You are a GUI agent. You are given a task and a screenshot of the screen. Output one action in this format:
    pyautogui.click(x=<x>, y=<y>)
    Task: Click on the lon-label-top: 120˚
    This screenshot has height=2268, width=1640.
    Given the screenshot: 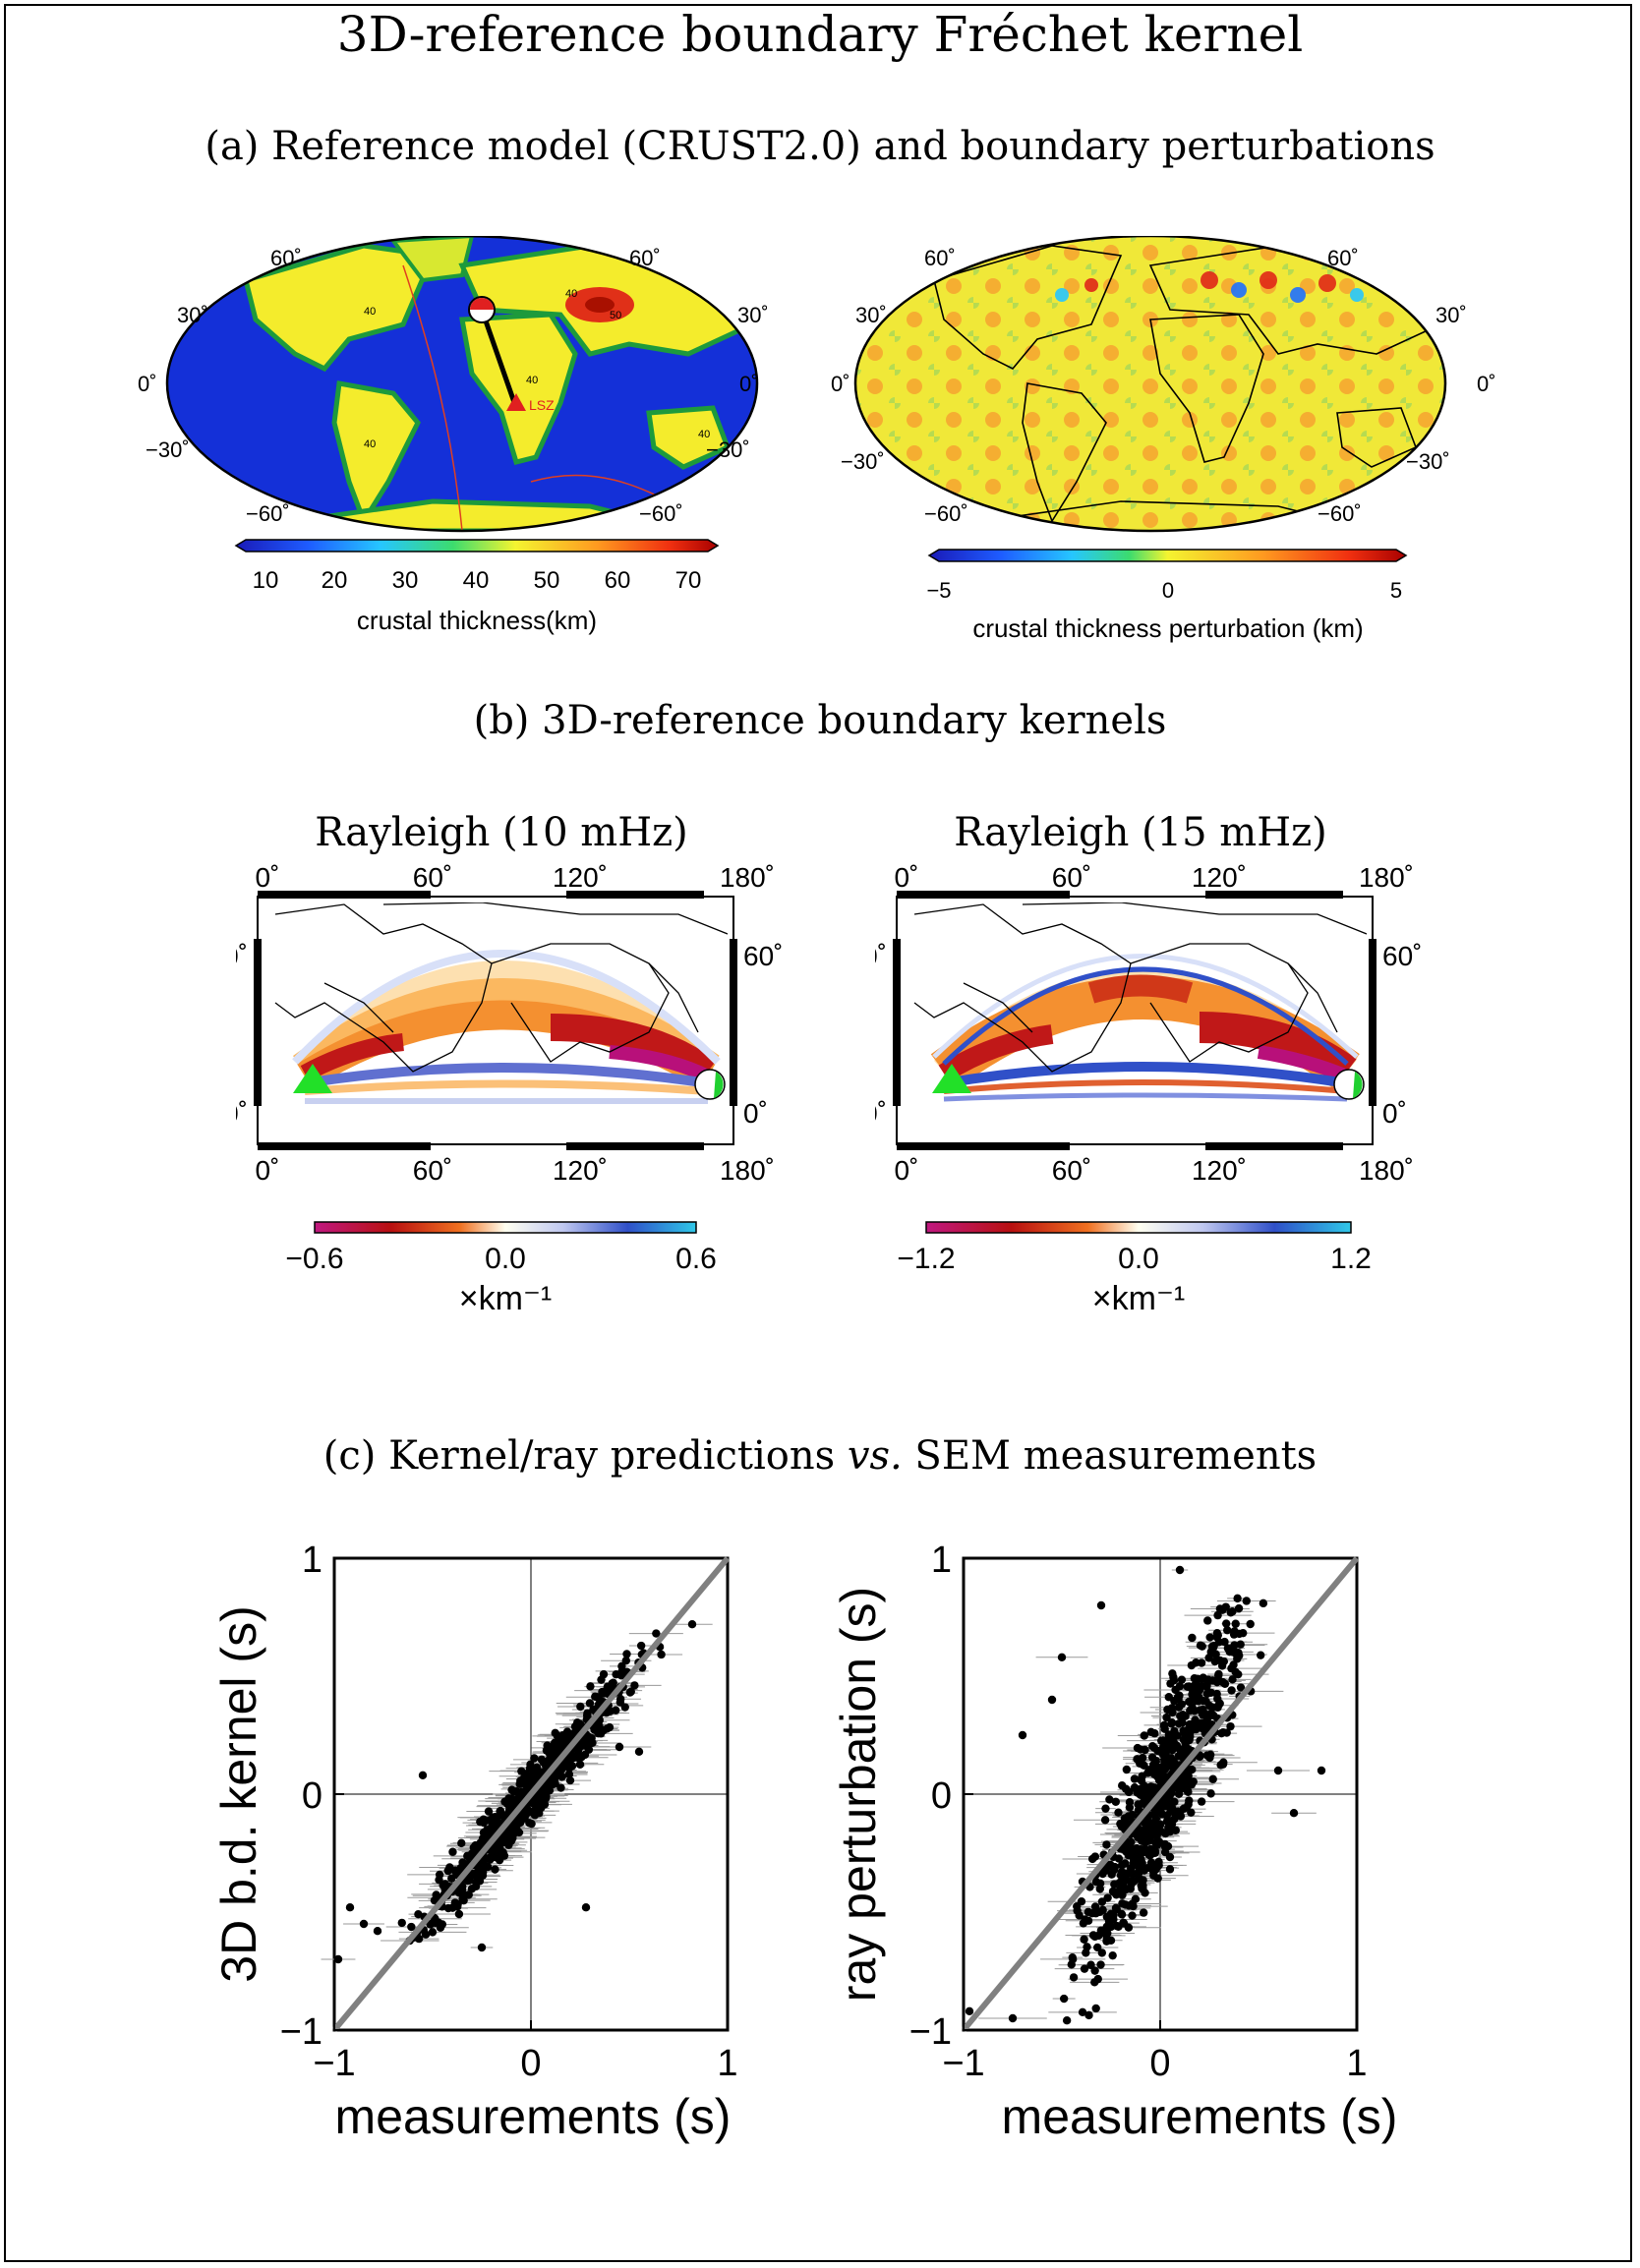 What is the action you would take?
    pyautogui.click(x=1219, y=877)
    